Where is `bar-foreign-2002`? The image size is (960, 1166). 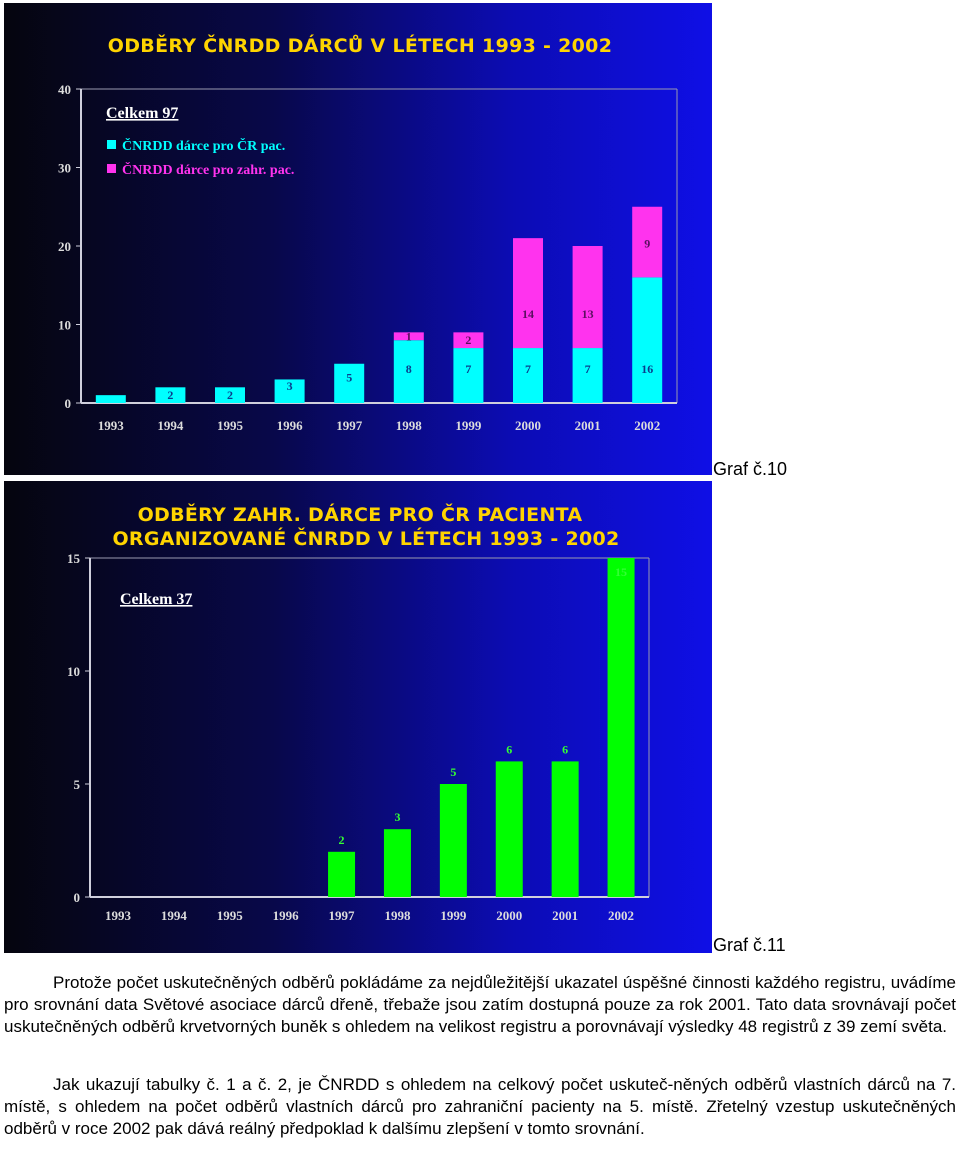 bar-foreign-2002 is located at coordinates (647, 242).